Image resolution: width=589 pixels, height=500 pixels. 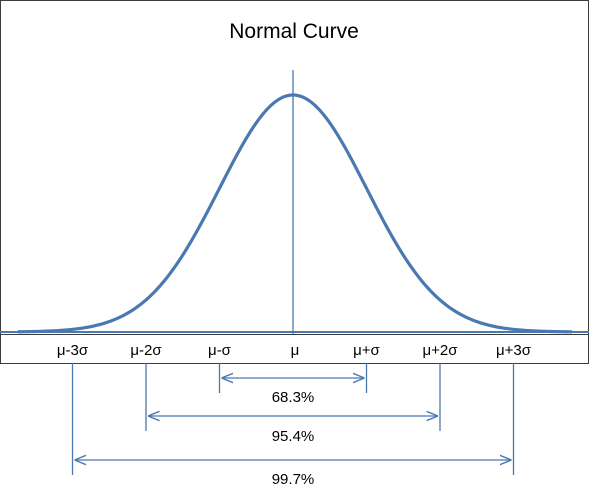 What do you see at coordinates (293, 397) in the screenshot?
I see `one-sigma-percentage-label: 68.3%` at bounding box center [293, 397].